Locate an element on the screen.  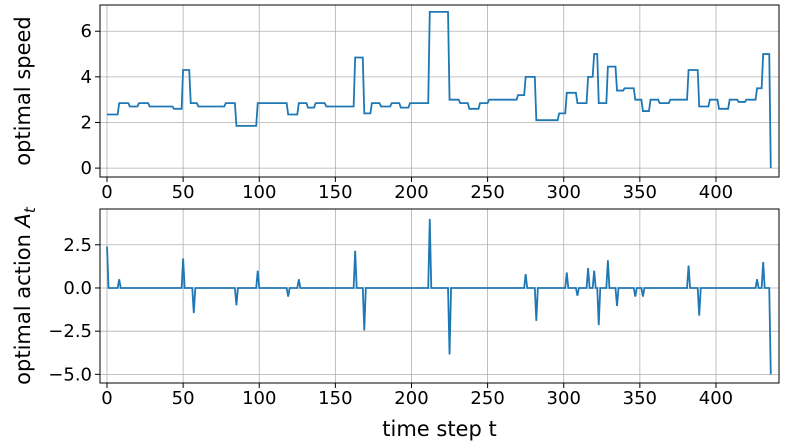
x-axis-label: time step t is located at coordinates (439, 429).